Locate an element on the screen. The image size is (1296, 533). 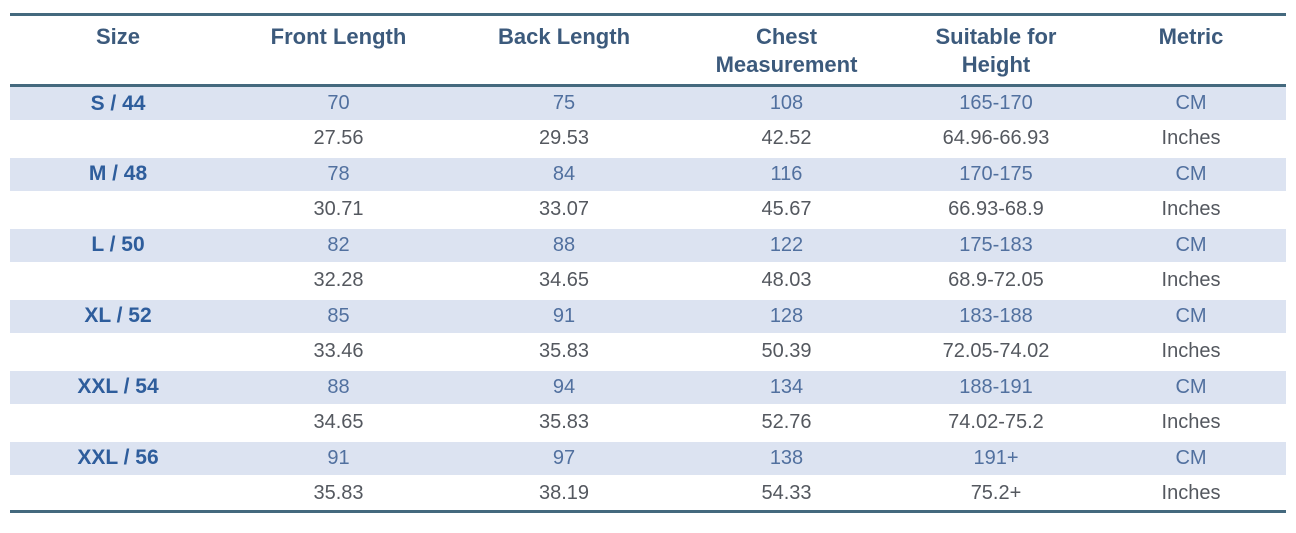
suitable-height-cell: 191+ is located at coordinates (996, 458).